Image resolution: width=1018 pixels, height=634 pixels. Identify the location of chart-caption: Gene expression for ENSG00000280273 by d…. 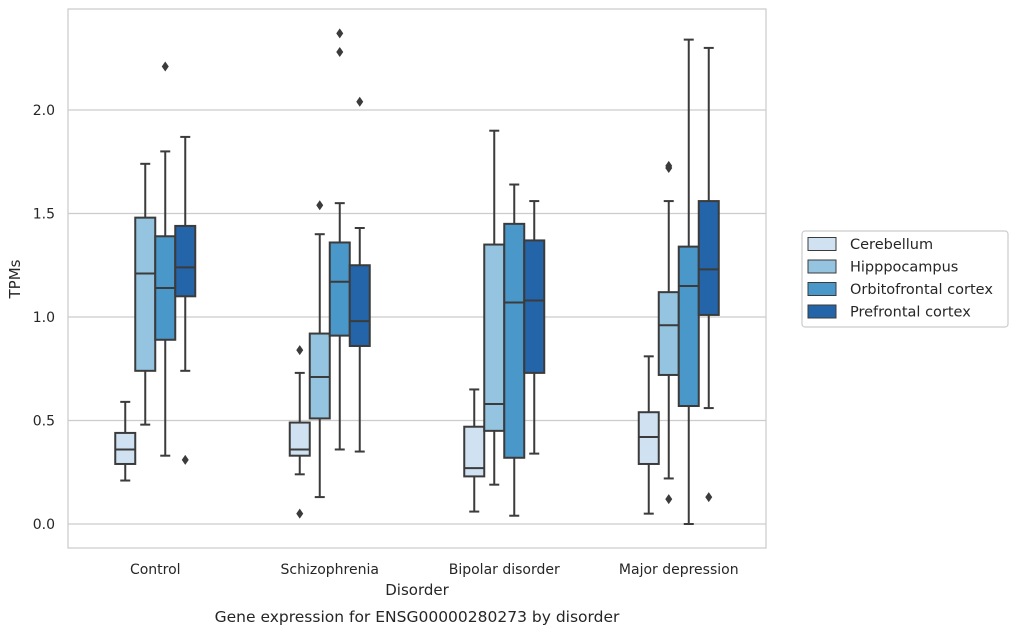
(417, 617).